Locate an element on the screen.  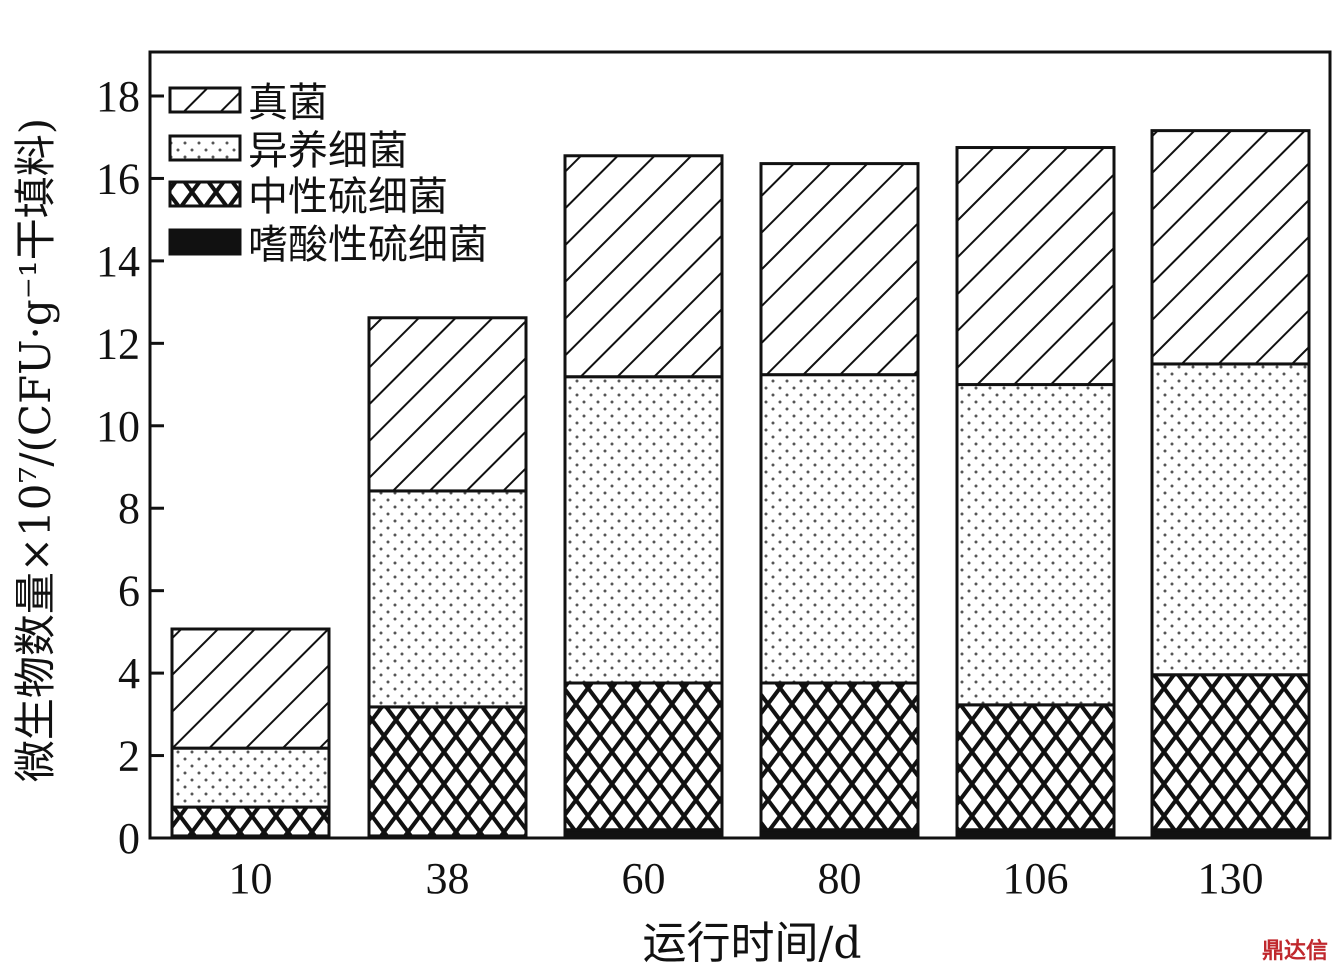
y-axis-label: 微生物数量×10⁷/(CFU·g⁻¹干填料) is located at coordinates (35, 450).